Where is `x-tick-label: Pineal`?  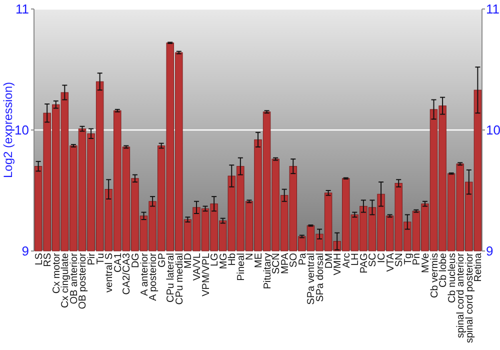
x-tick-label: Pineal is located at coordinates (241, 267).